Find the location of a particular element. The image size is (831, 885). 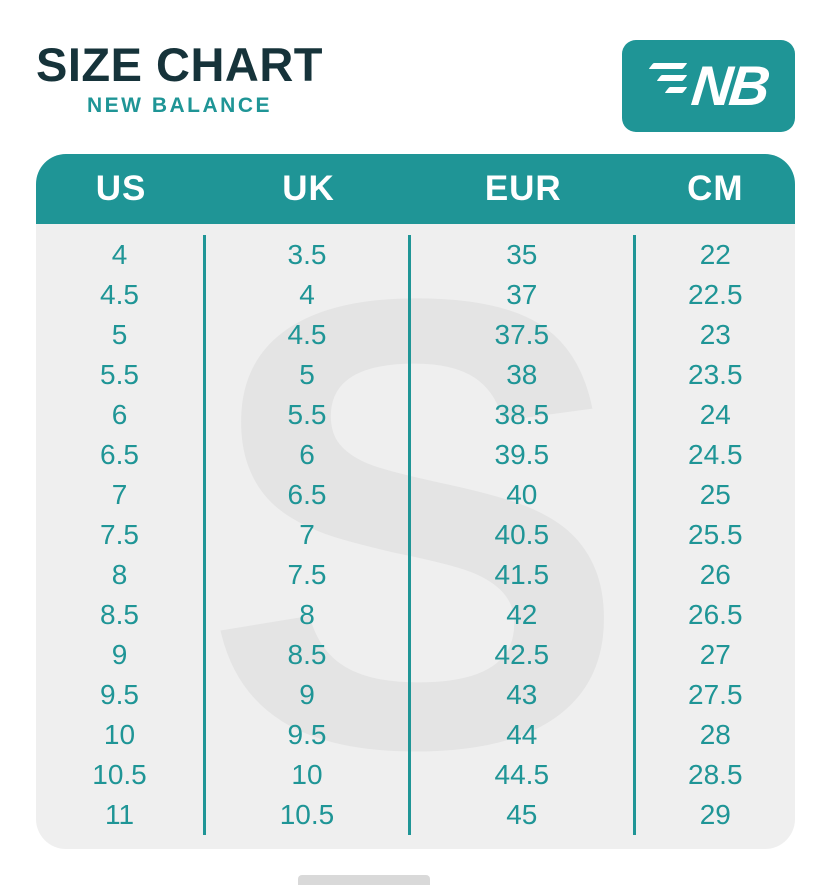

size-cell: 22.5 is located at coordinates (715, 294).